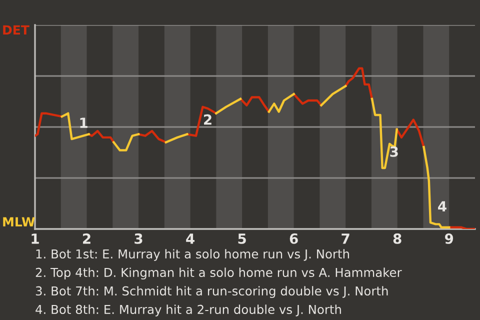 The width and height of the screenshot is (480, 320). Describe the element at coordinates (188, 310) in the screenshot. I see `text: 4. Bot 8th: E. Murray hit a 2-run double vs J. North` at that location.